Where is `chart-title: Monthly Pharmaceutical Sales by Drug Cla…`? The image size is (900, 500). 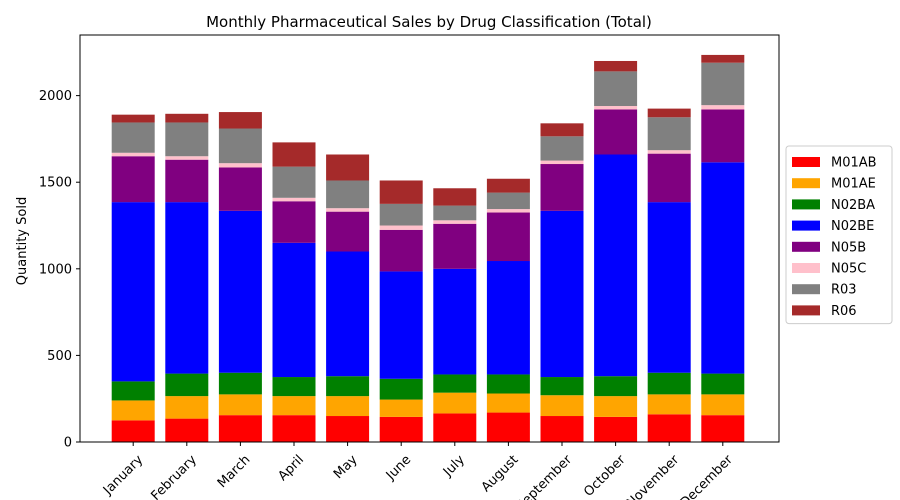 chart-title: Monthly Pharmaceutical Sales by Drug Cla… is located at coordinates (429, 22).